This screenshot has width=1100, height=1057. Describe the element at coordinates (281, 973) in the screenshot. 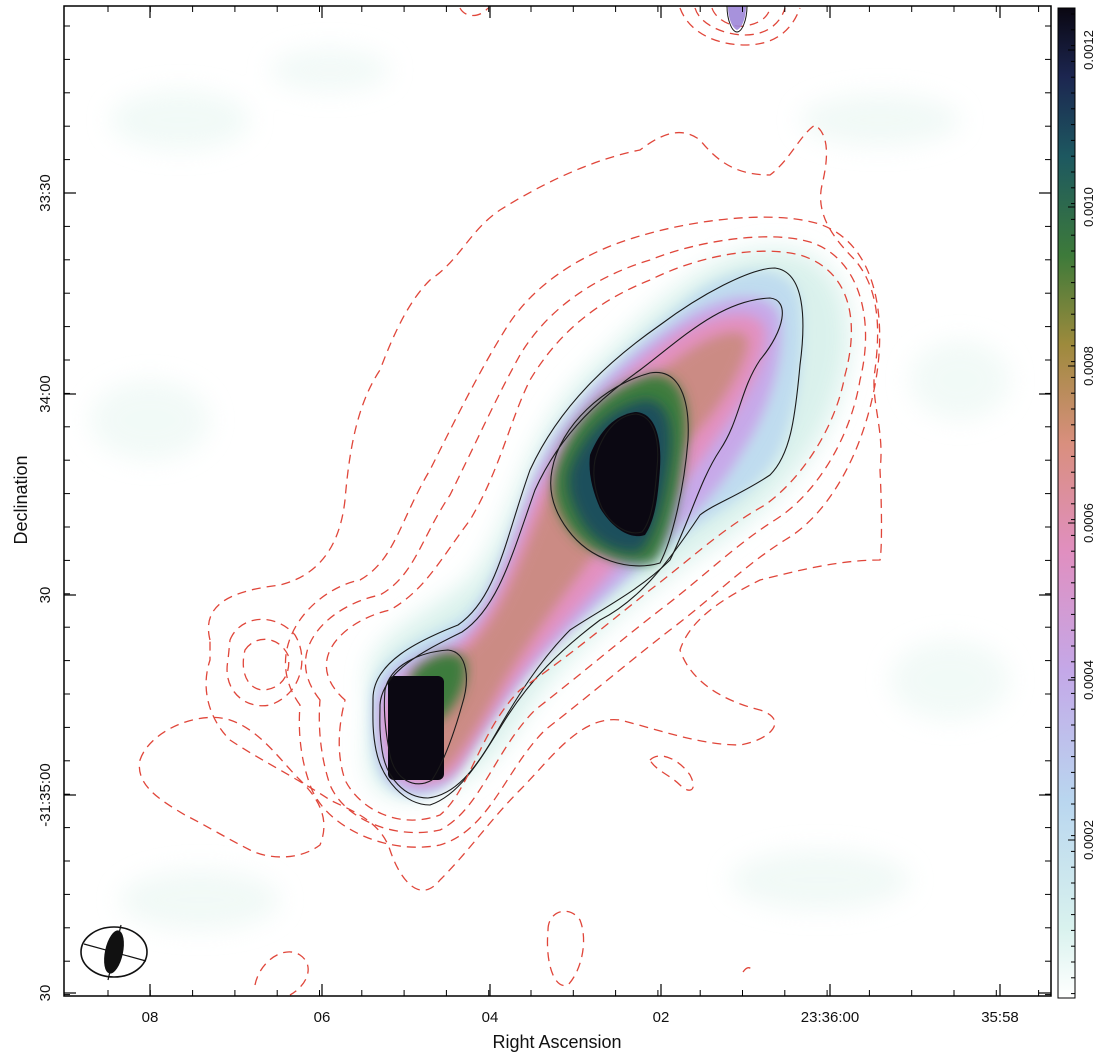

I see `contour-dashed-south-left` at that location.